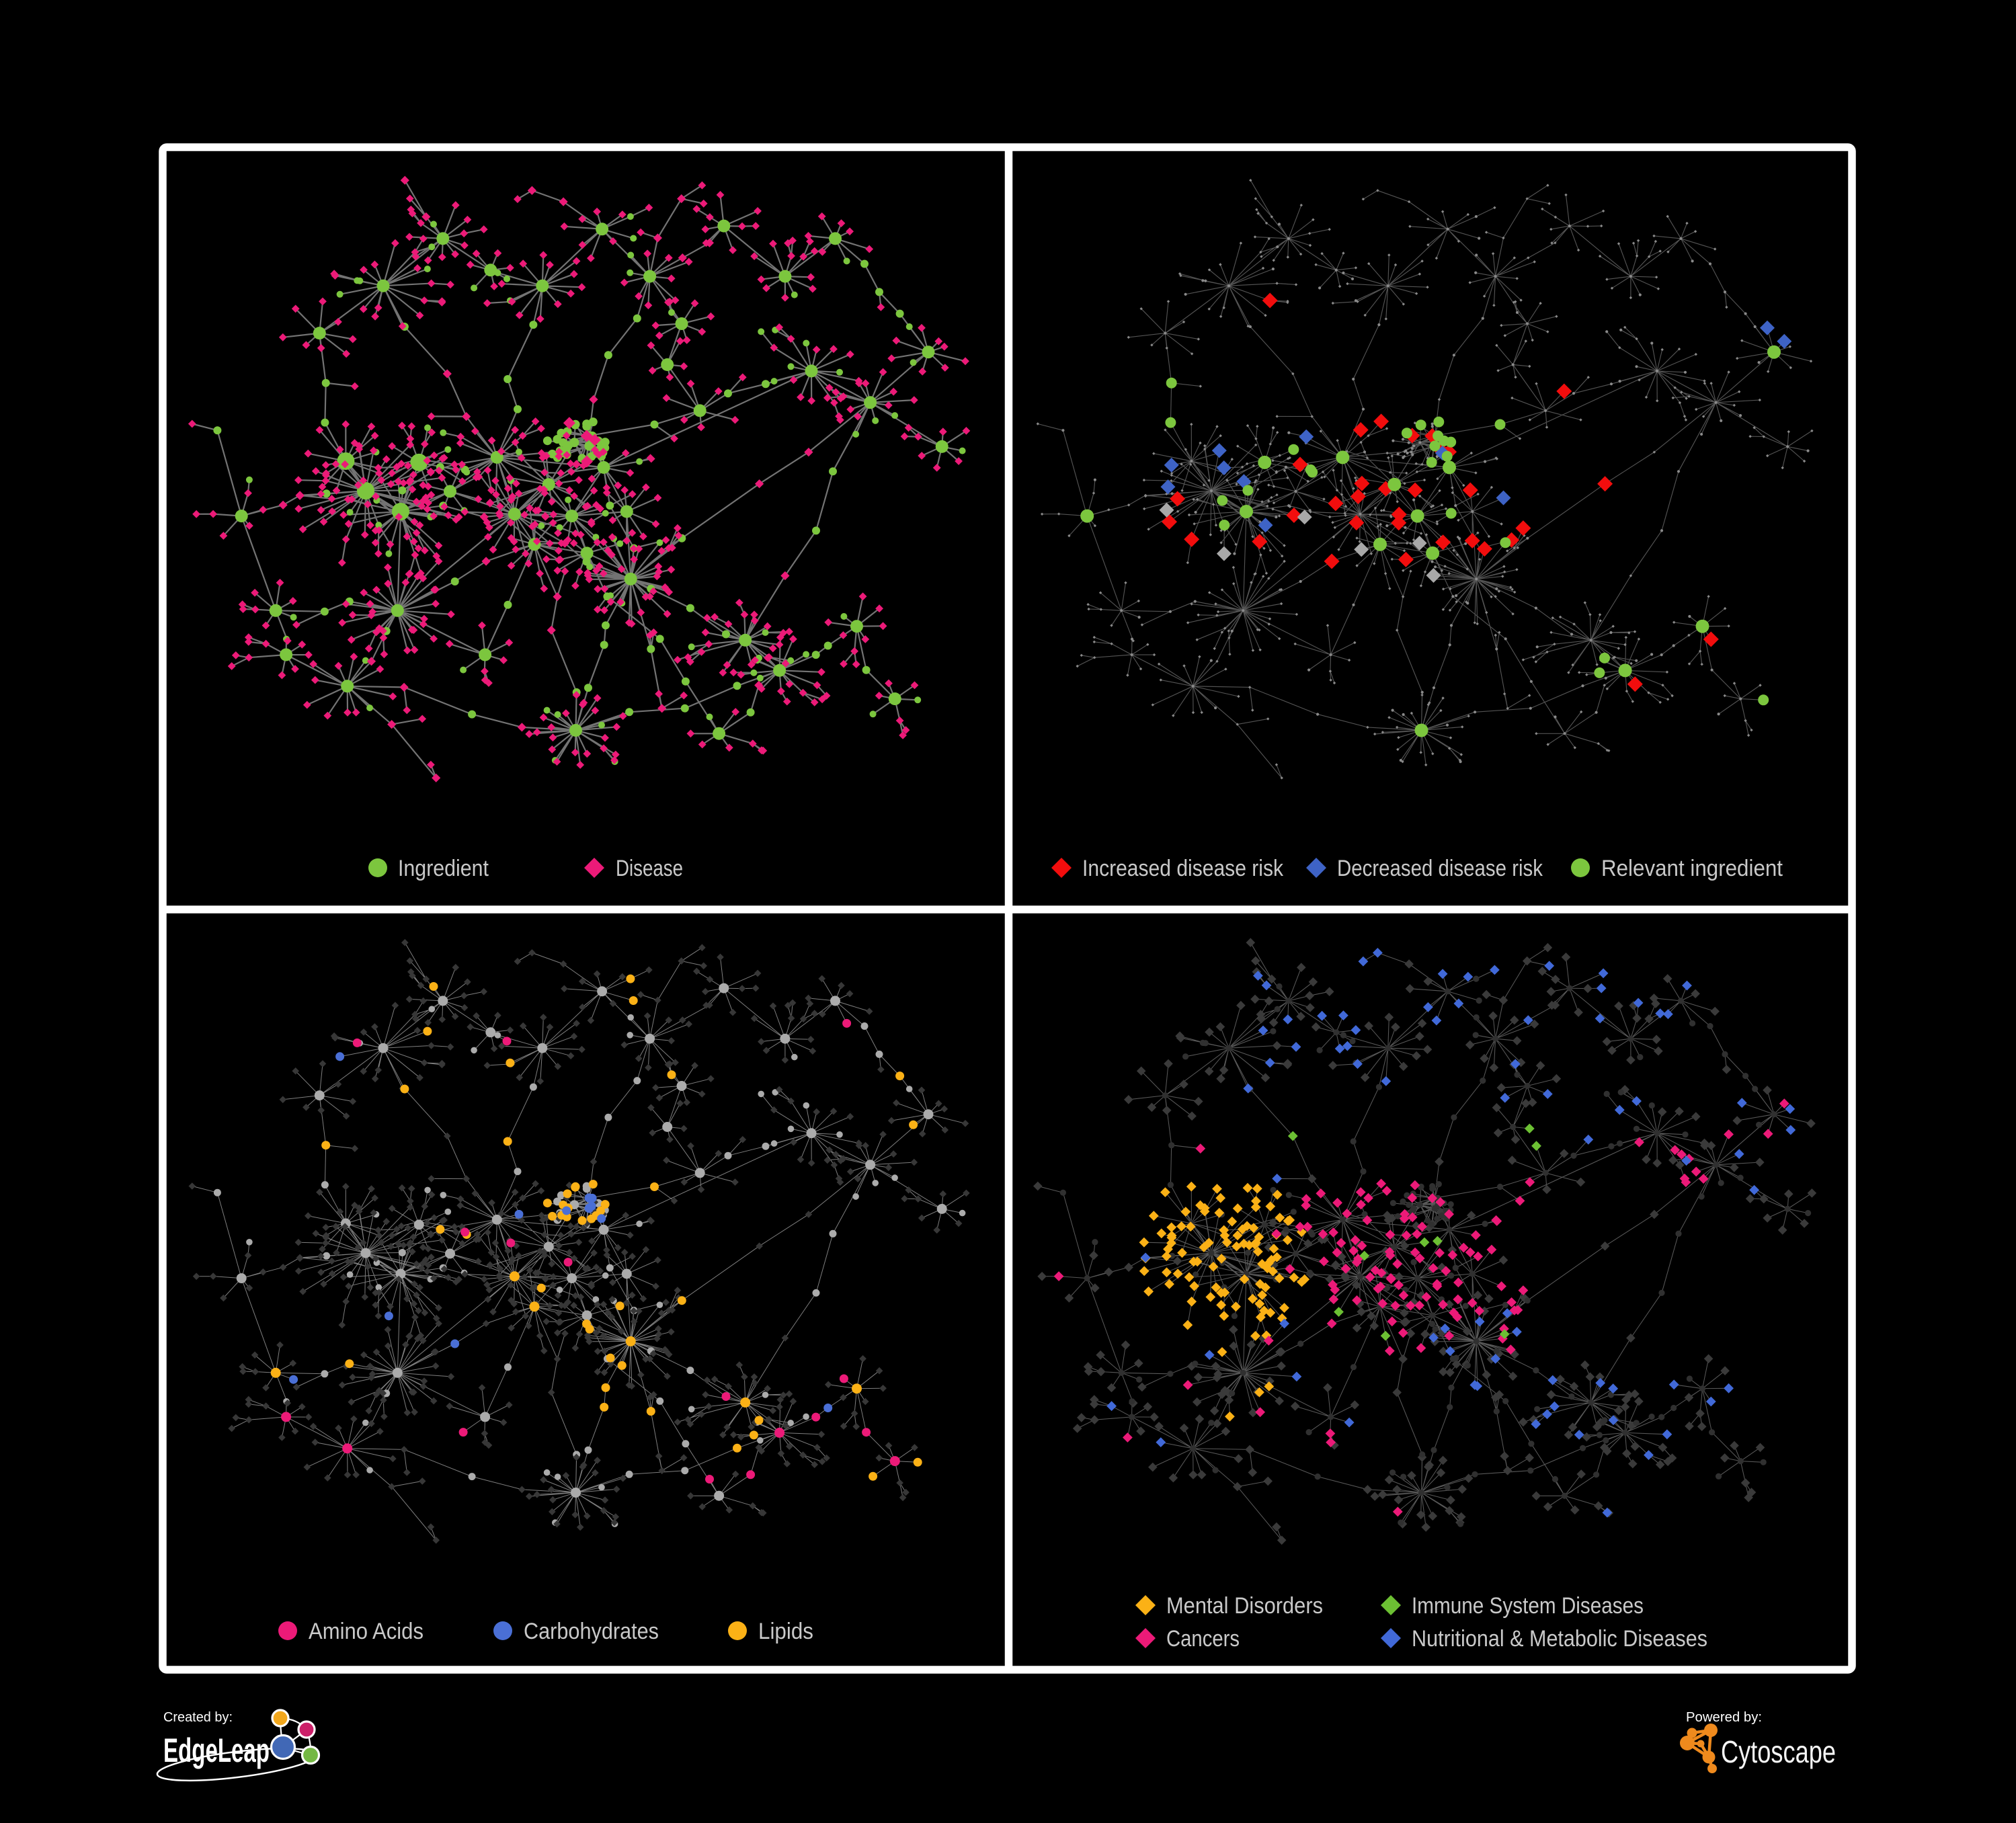 The width and height of the screenshot is (2016, 1823). What do you see at coordinates (198, 1718) in the screenshot?
I see `svg-text: Created by:` at bounding box center [198, 1718].